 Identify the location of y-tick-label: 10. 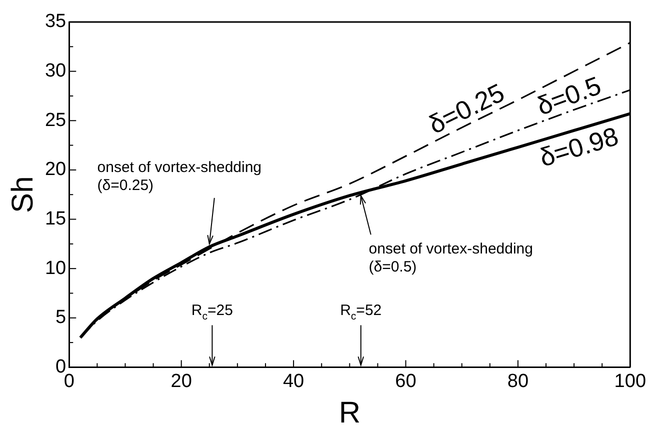
(55, 268).